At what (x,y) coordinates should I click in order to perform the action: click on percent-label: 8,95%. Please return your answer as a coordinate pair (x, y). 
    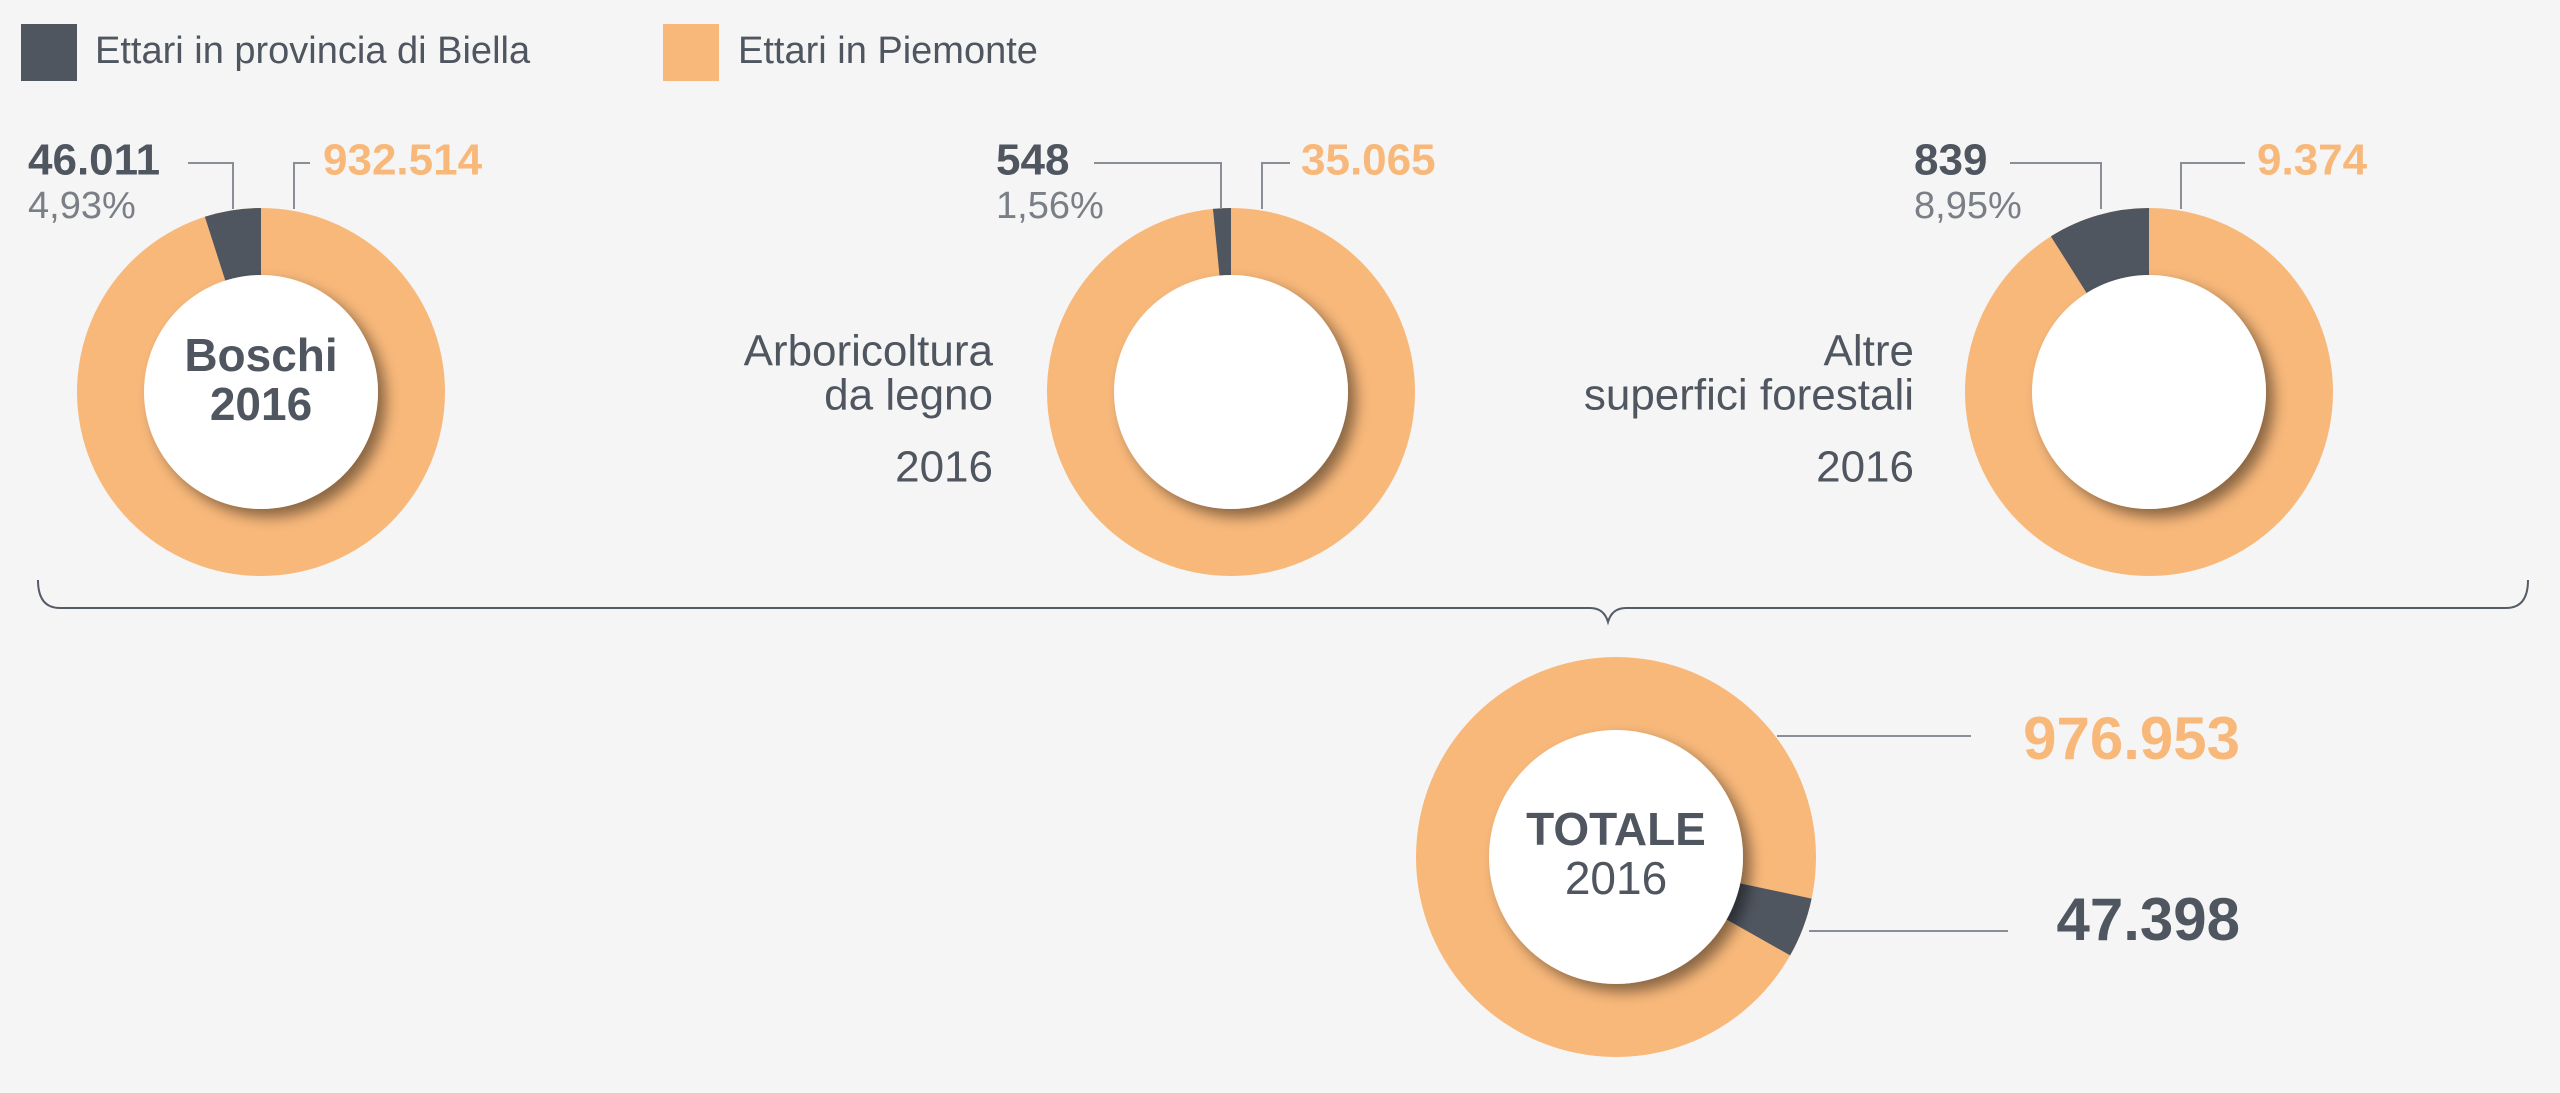
    Looking at the image, I should click on (1968, 206).